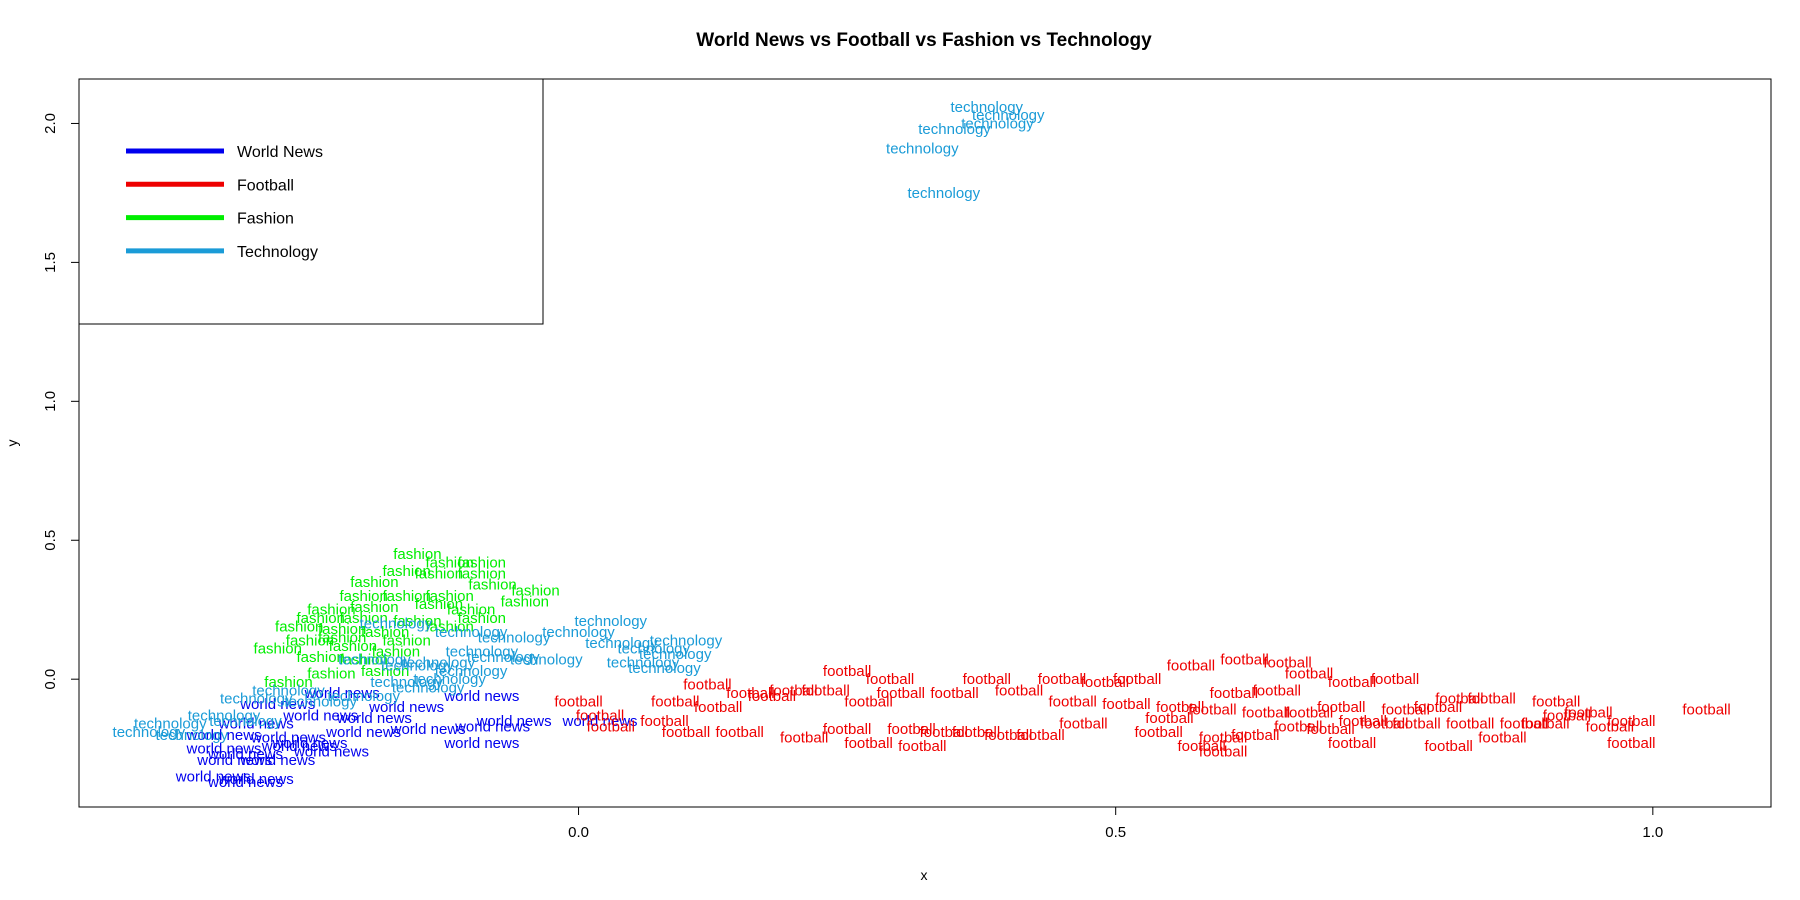 The width and height of the screenshot is (1800, 900). What do you see at coordinates (265, 185) in the screenshot?
I see `legend-entry: Football` at bounding box center [265, 185].